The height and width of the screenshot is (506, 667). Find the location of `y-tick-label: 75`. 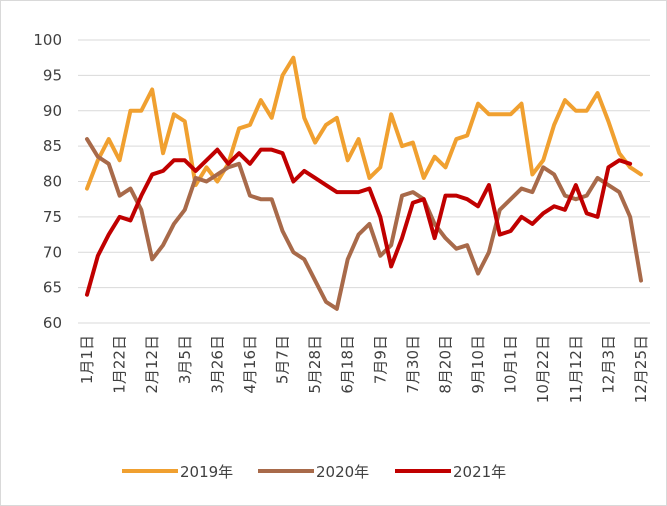

y-tick-label: 75 is located at coordinates (52, 217).